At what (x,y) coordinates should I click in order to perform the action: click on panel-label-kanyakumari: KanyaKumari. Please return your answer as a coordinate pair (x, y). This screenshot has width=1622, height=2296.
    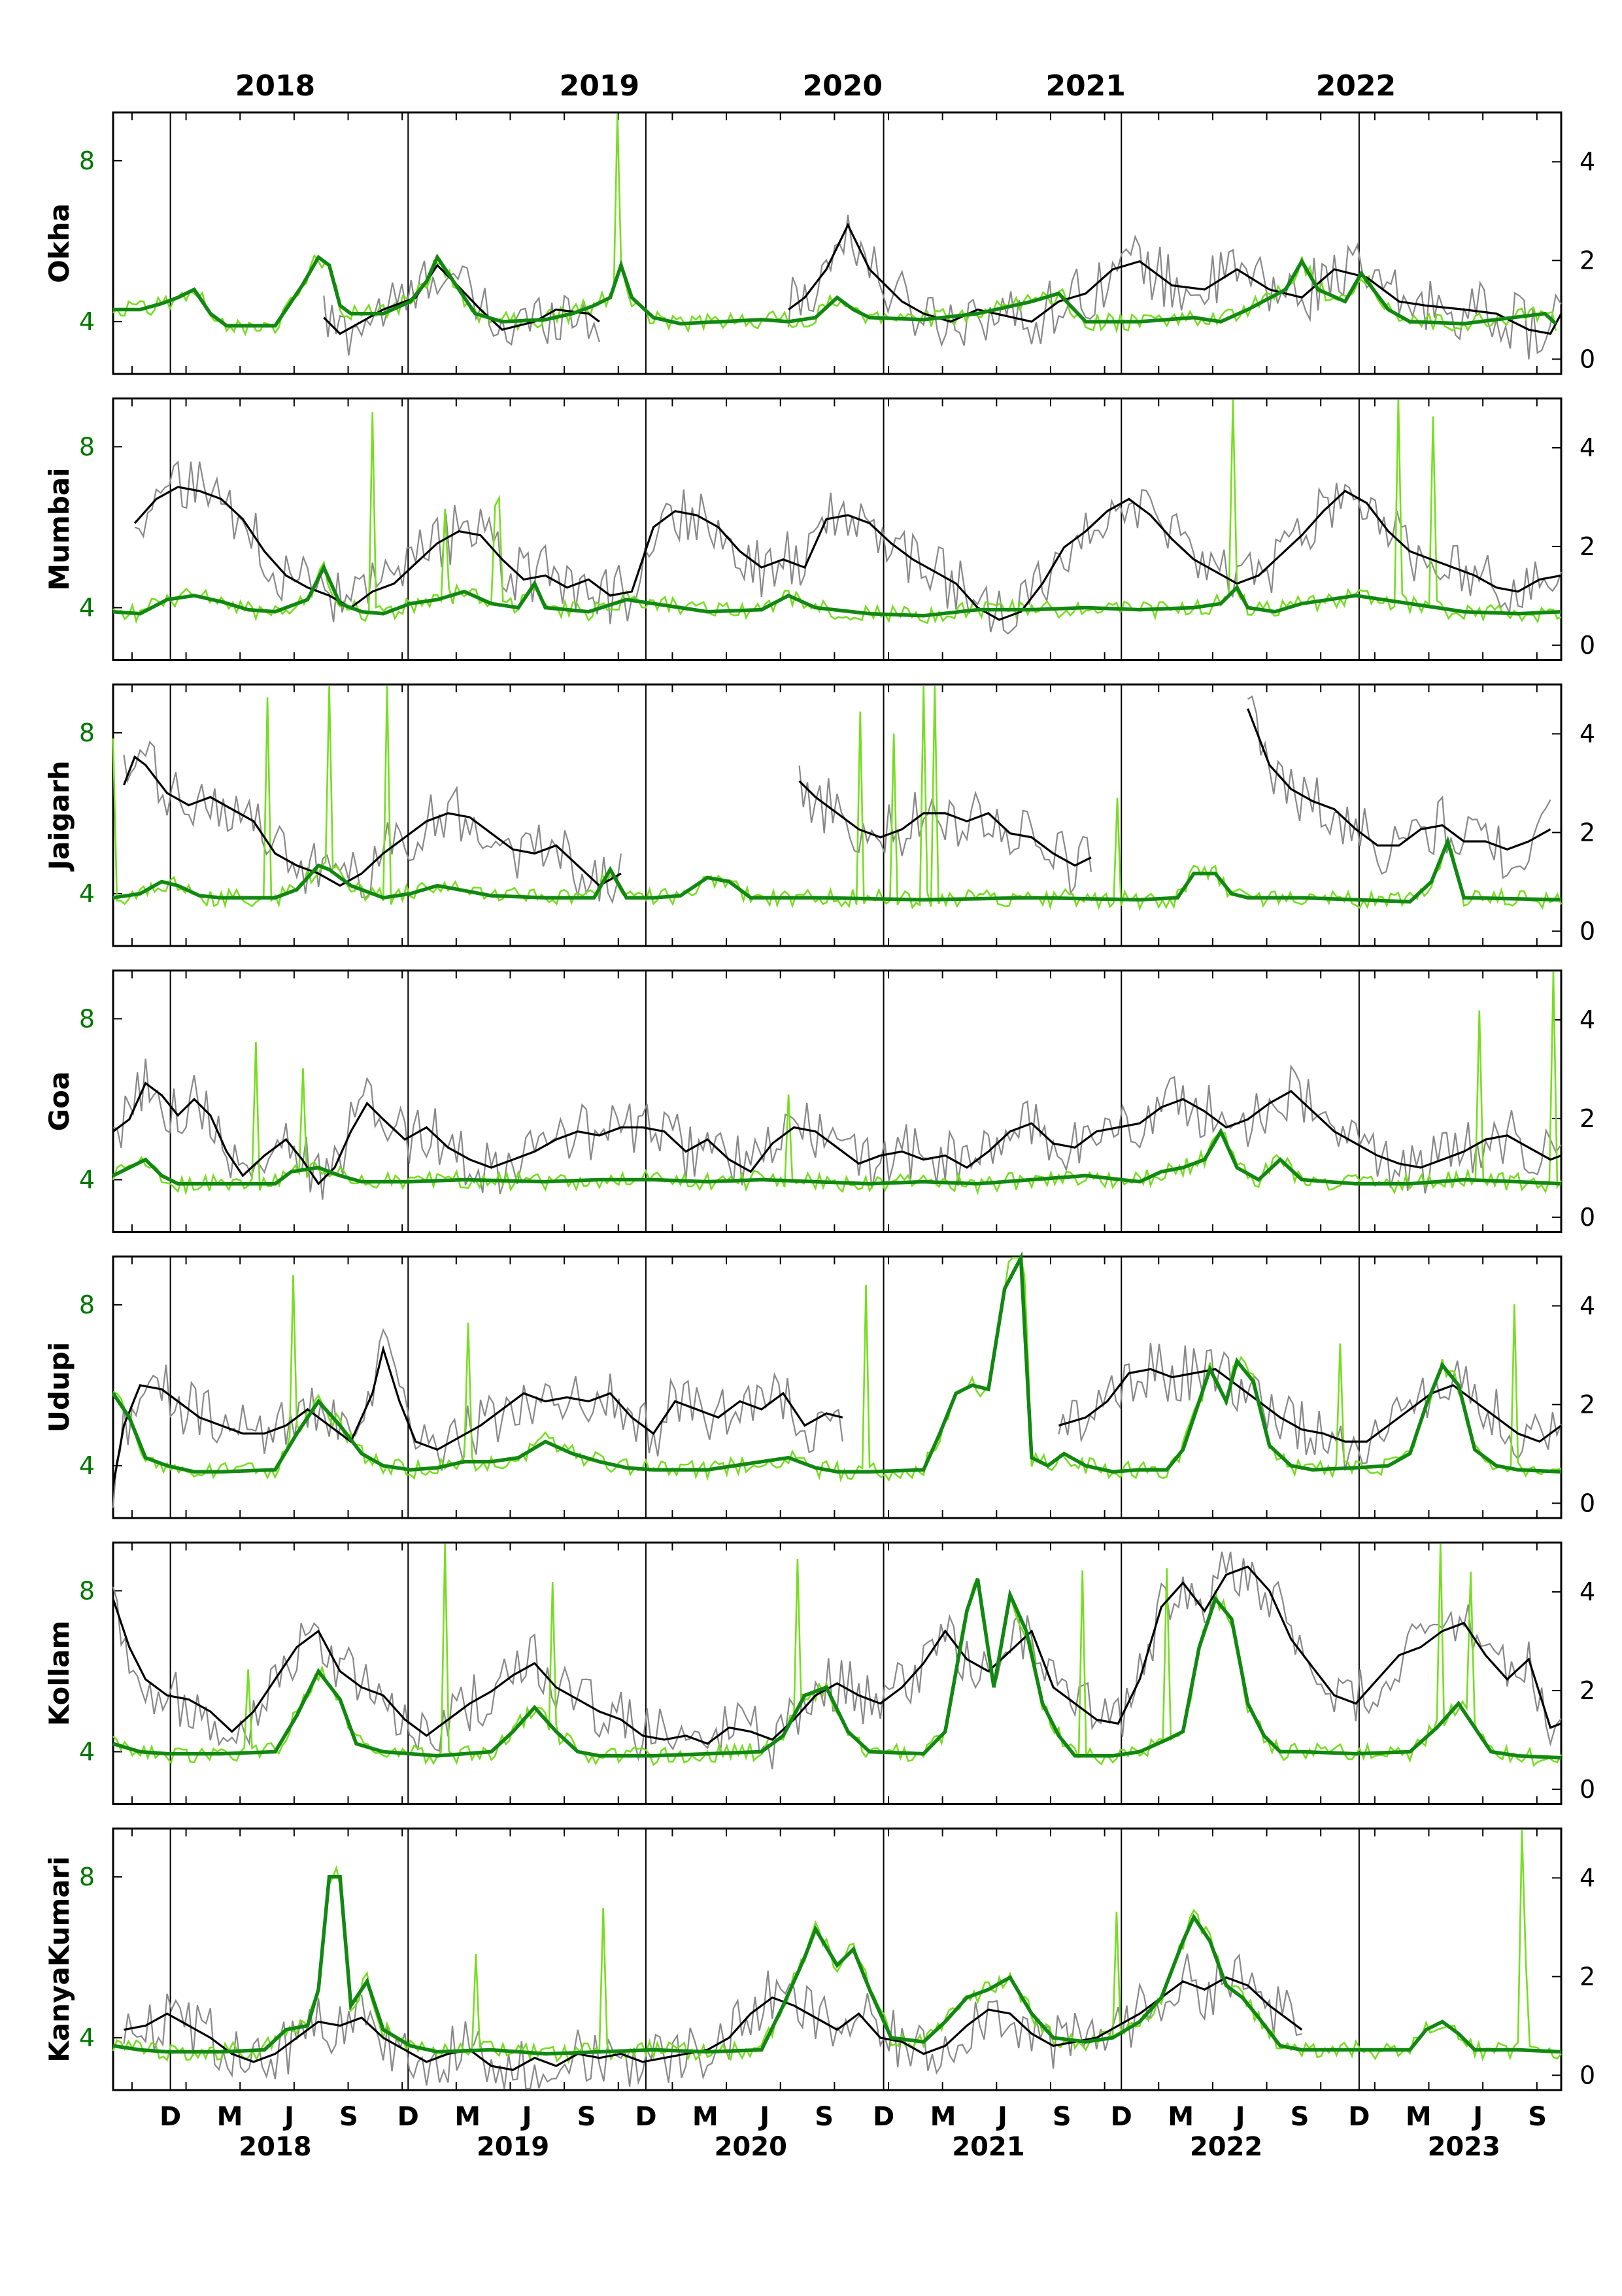
    Looking at the image, I should click on (59, 1959).